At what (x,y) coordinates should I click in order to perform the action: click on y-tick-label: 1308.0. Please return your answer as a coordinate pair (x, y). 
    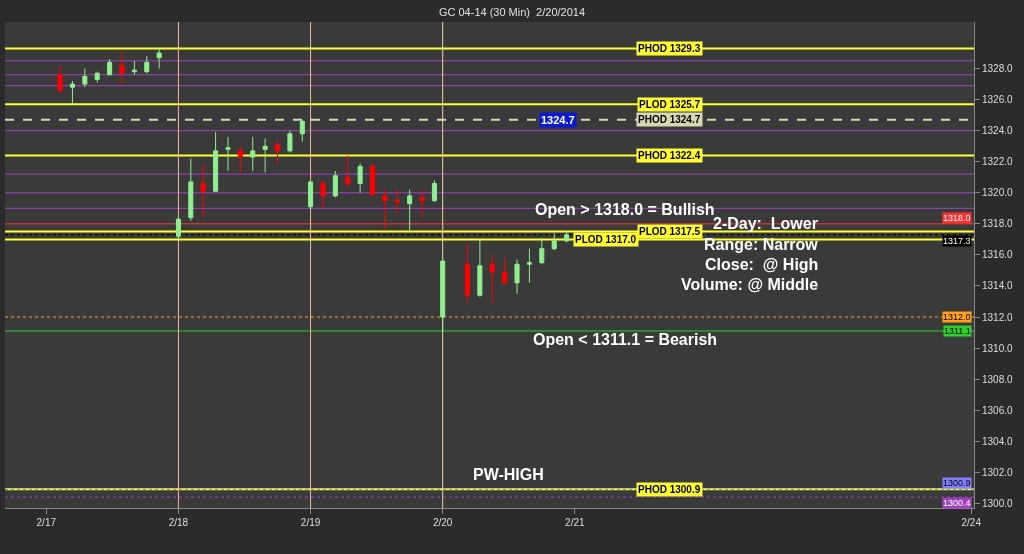
    Looking at the image, I should click on (998, 379).